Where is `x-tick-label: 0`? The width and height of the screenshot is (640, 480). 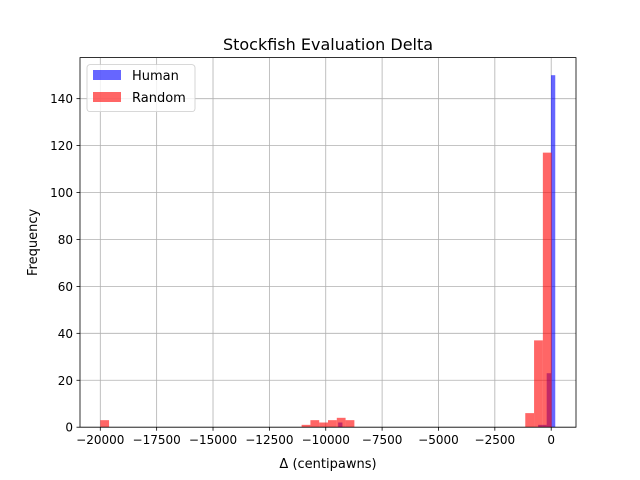 x-tick-label: 0 is located at coordinates (551, 440).